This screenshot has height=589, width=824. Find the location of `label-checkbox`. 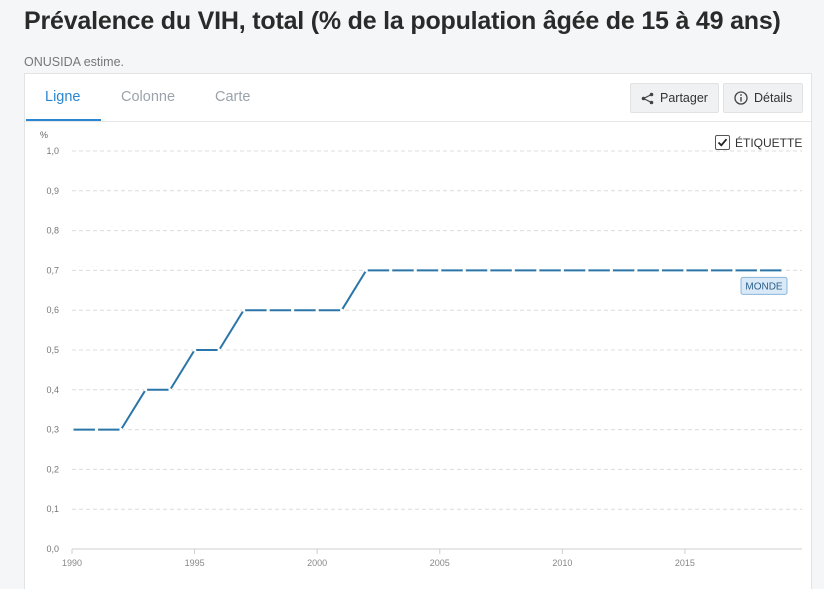

label-checkbox is located at coordinates (722, 142).